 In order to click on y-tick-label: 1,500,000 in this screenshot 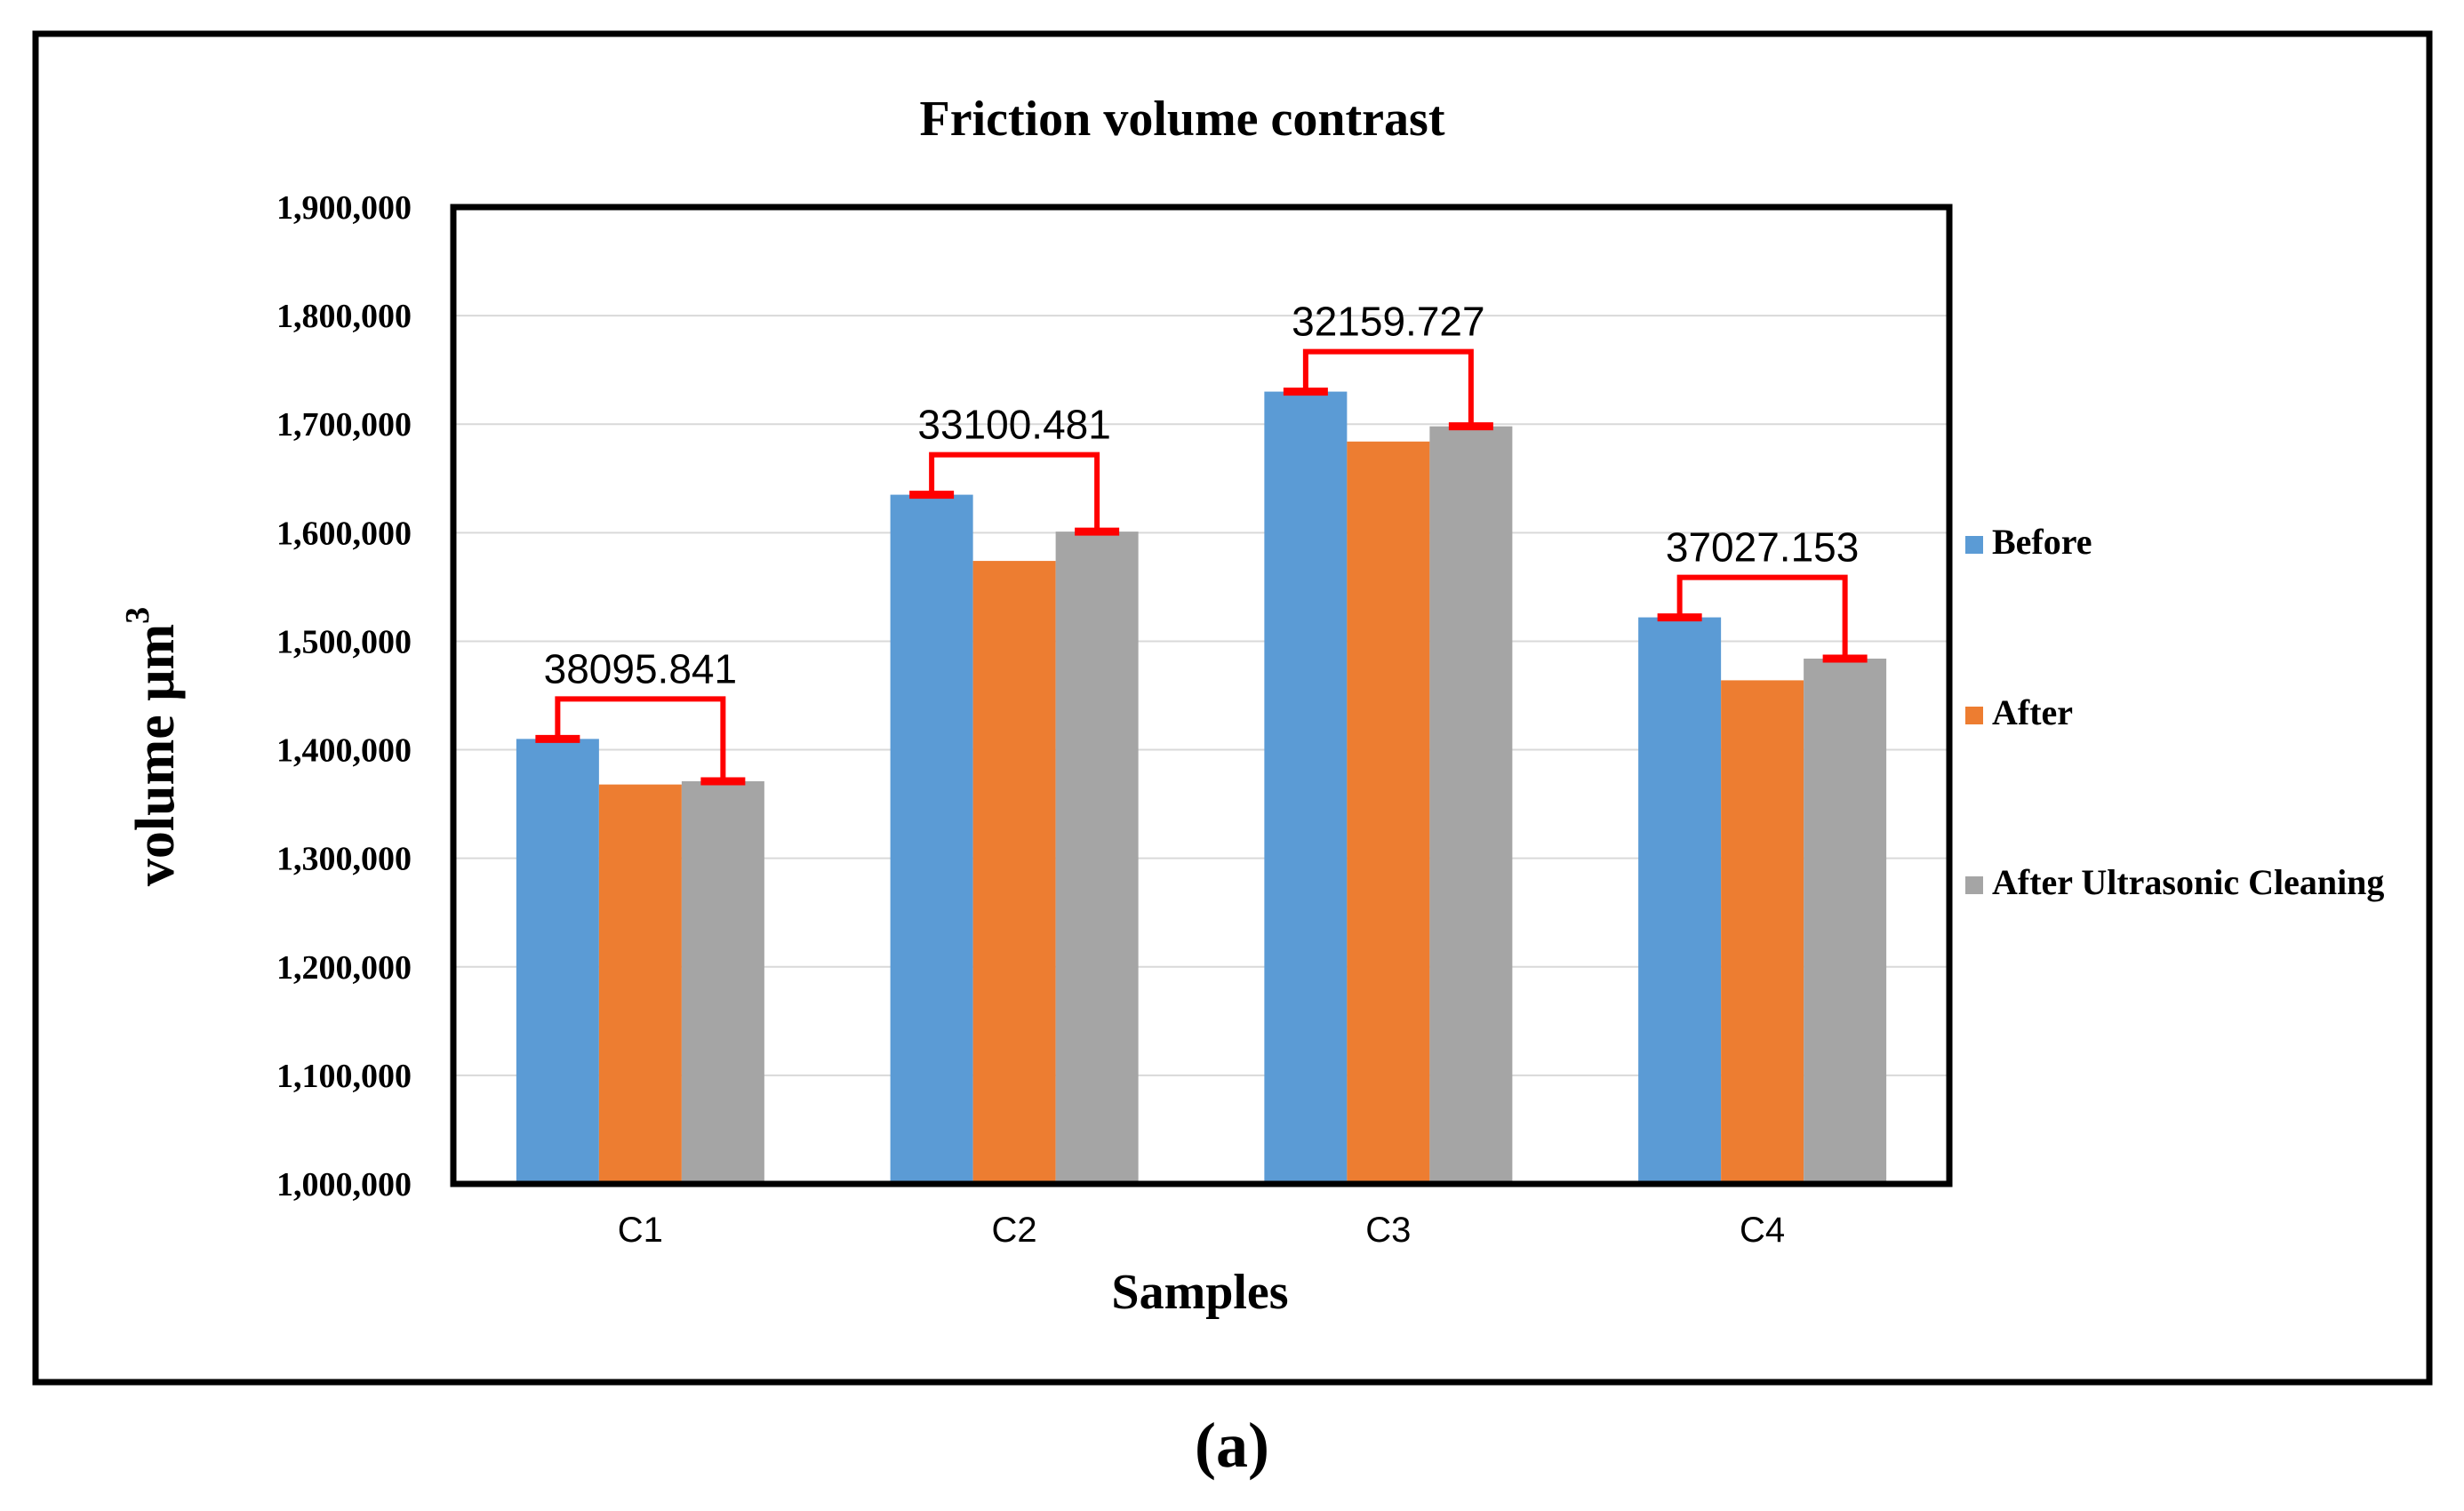, I will do `click(344, 641)`.